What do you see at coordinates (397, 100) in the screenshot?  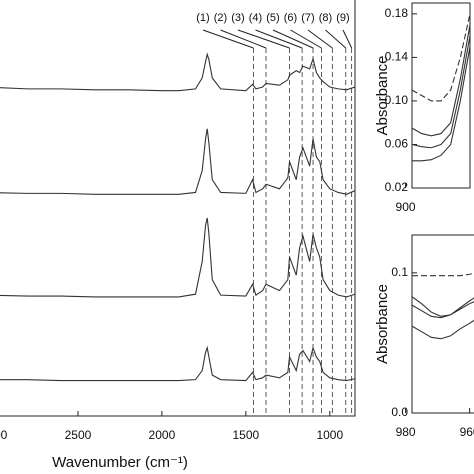 I see `y-tick-label: 0.10` at bounding box center [397, 100].